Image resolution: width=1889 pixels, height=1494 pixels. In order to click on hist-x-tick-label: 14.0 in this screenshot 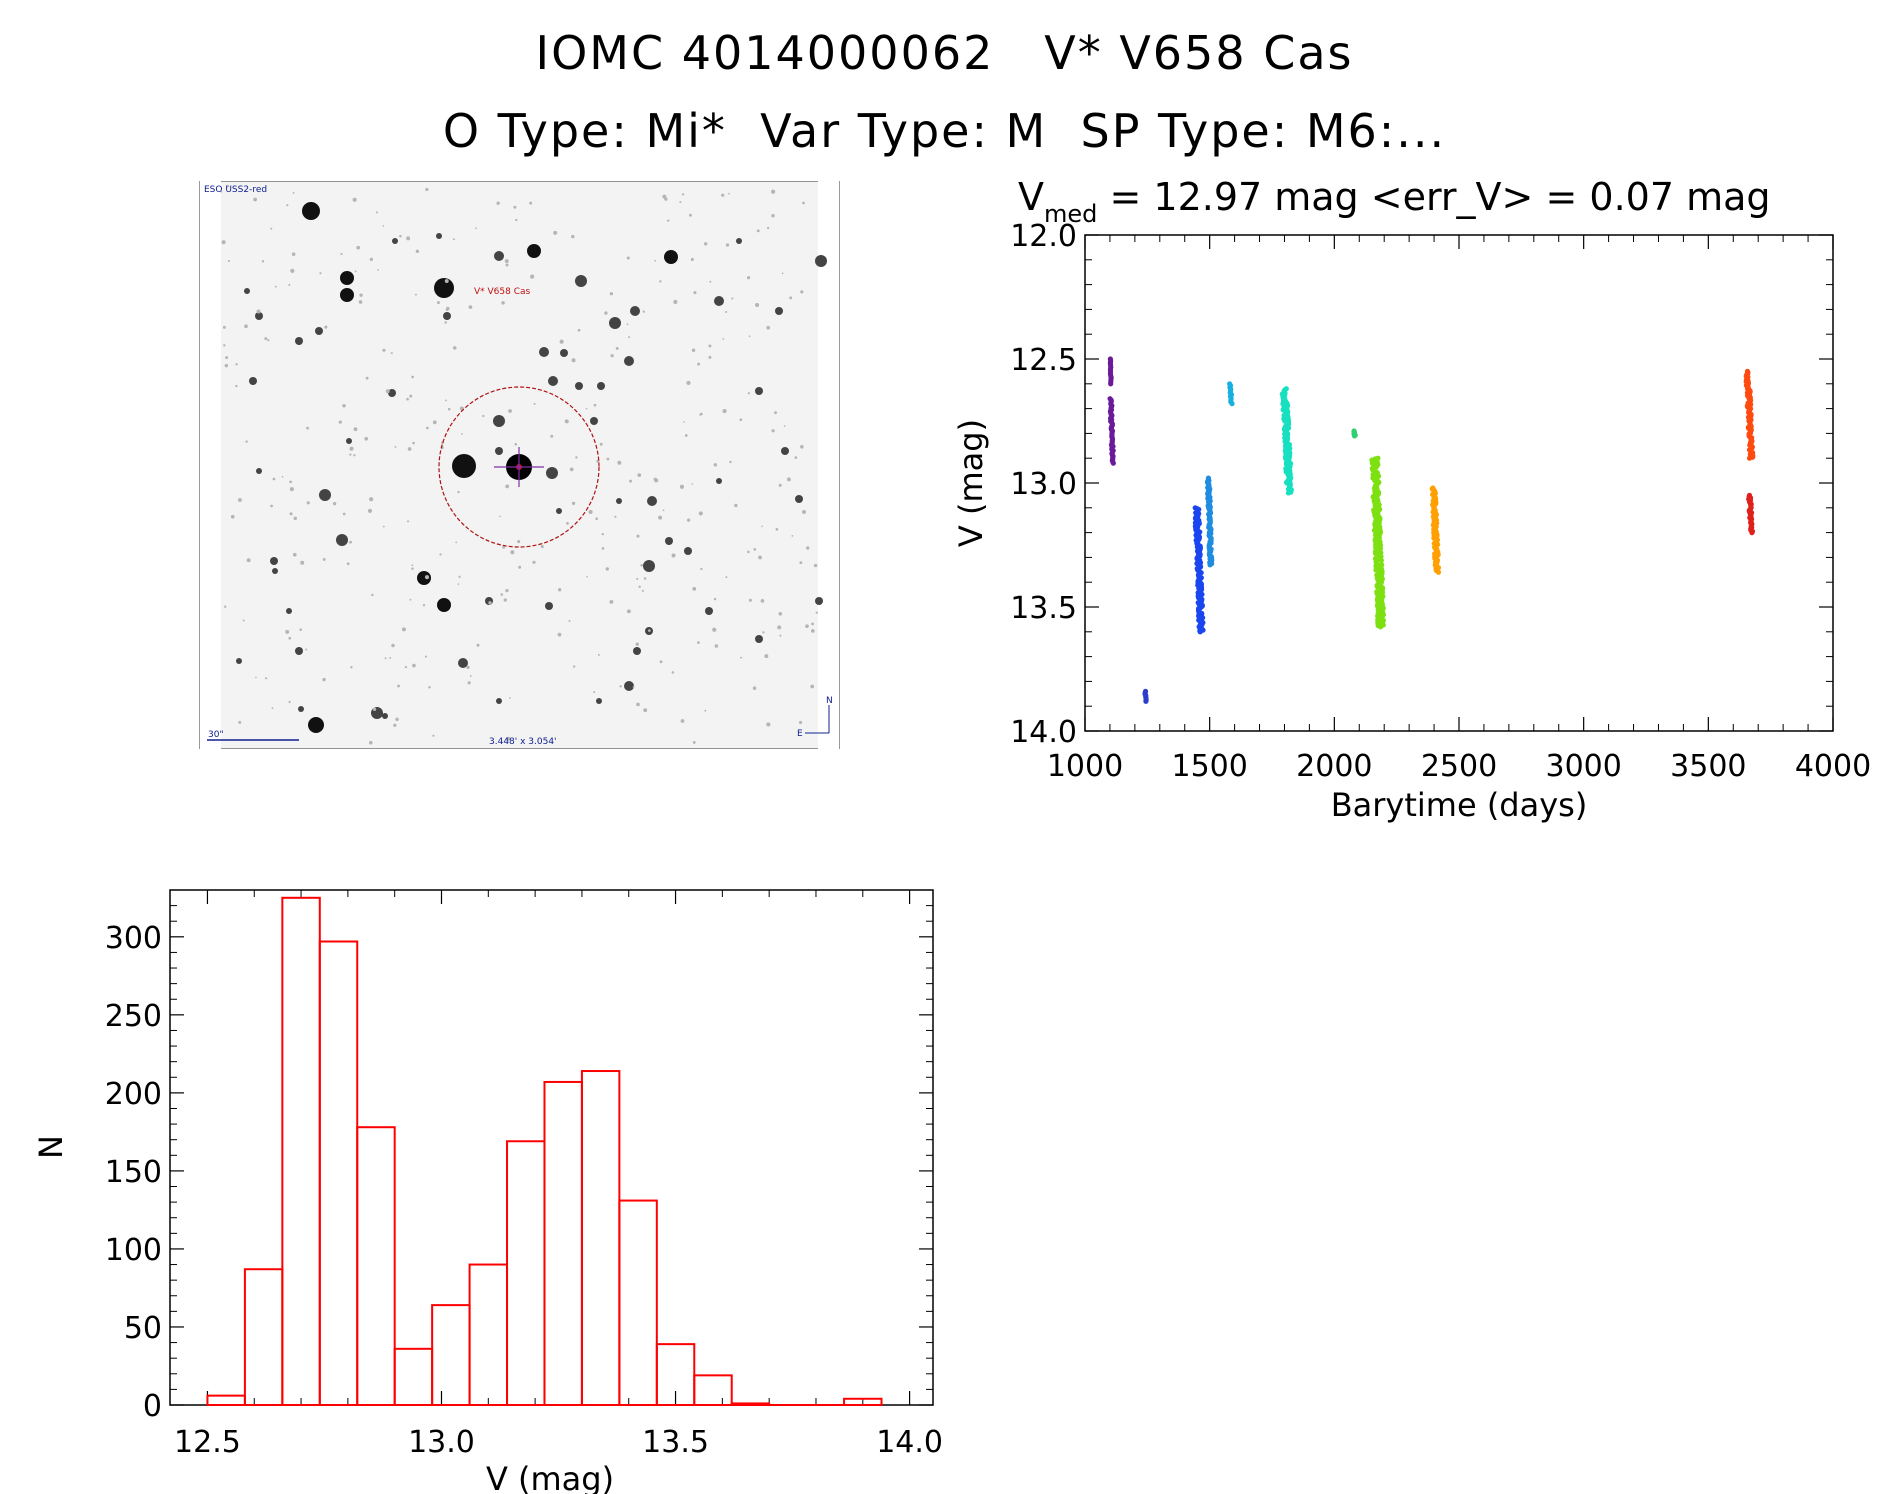, I will do `click(909, 1442)`.